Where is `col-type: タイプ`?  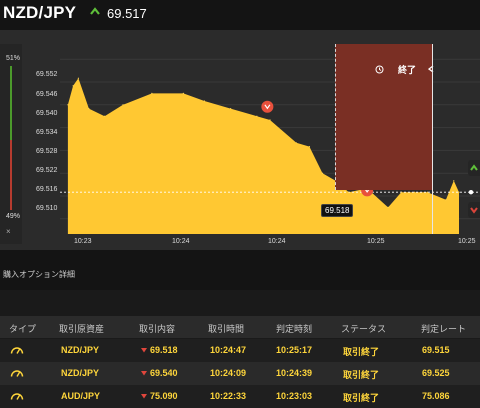
col-type: タイプ is located at coordinates (23, 329).